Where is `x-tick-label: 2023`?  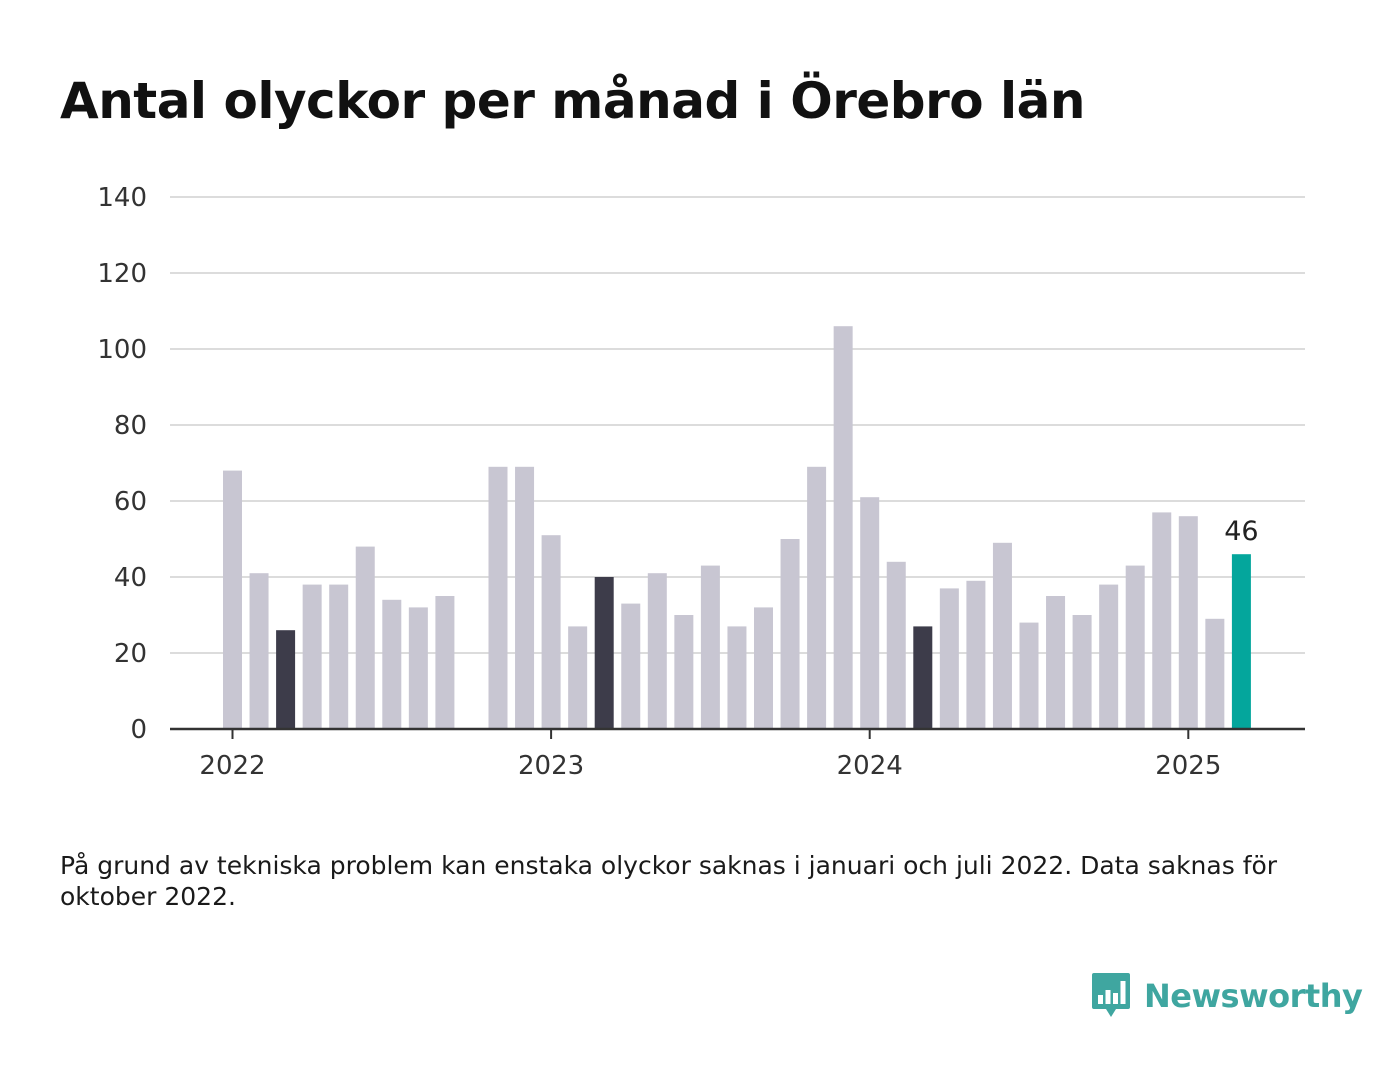 x-tick-label: 2023 is located at coordinates (551, 766).